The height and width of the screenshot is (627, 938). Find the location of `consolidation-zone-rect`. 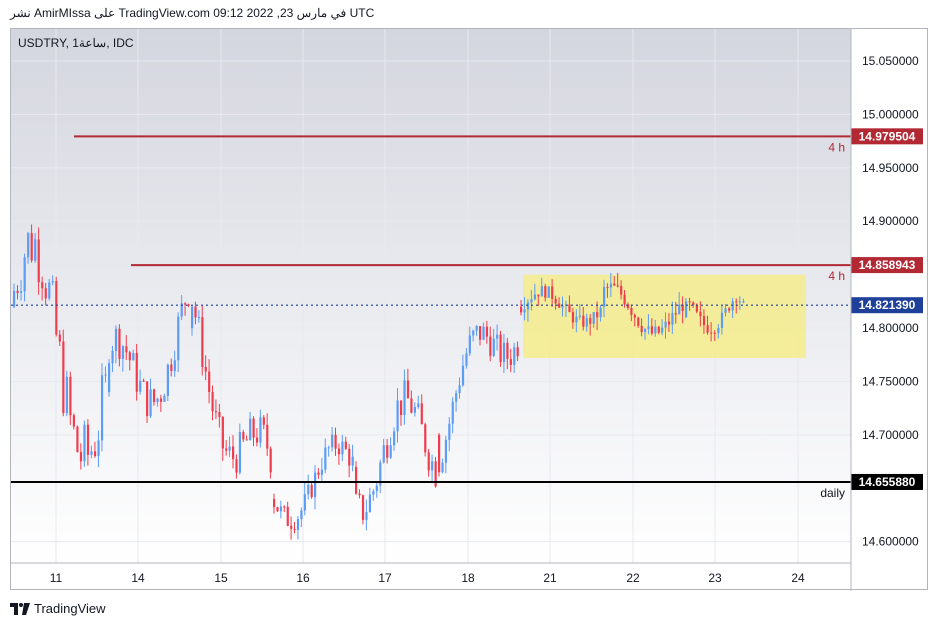

consolidation-zone-rect is located at coordinates (664, 316).